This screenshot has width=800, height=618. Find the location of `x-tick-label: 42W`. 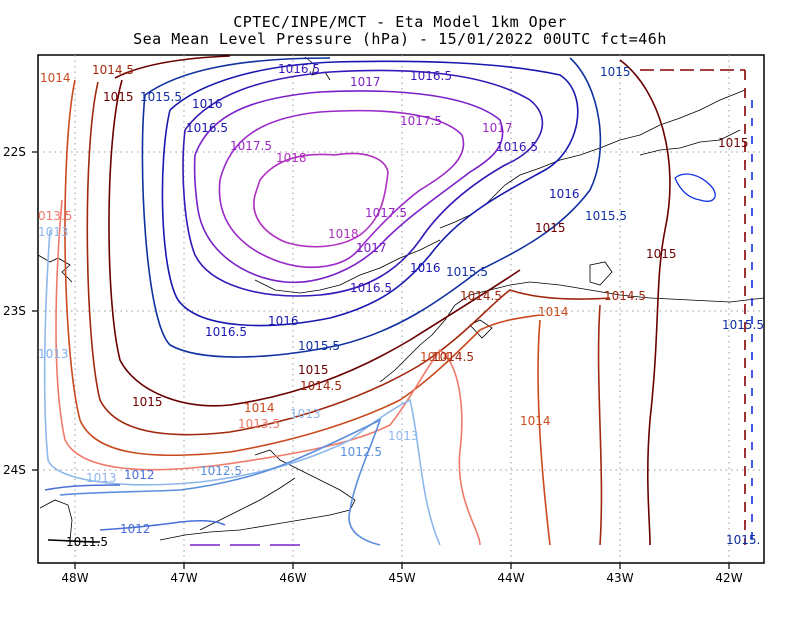

x-tick-label: 42W is located at coordinates (728, 578).